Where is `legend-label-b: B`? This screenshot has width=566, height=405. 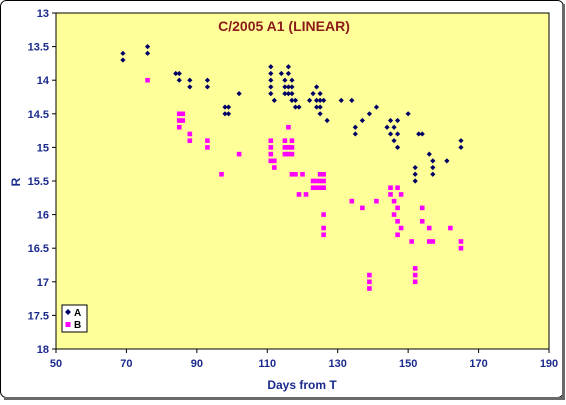
legend-label-b: B is located at coordinates (77, 325).